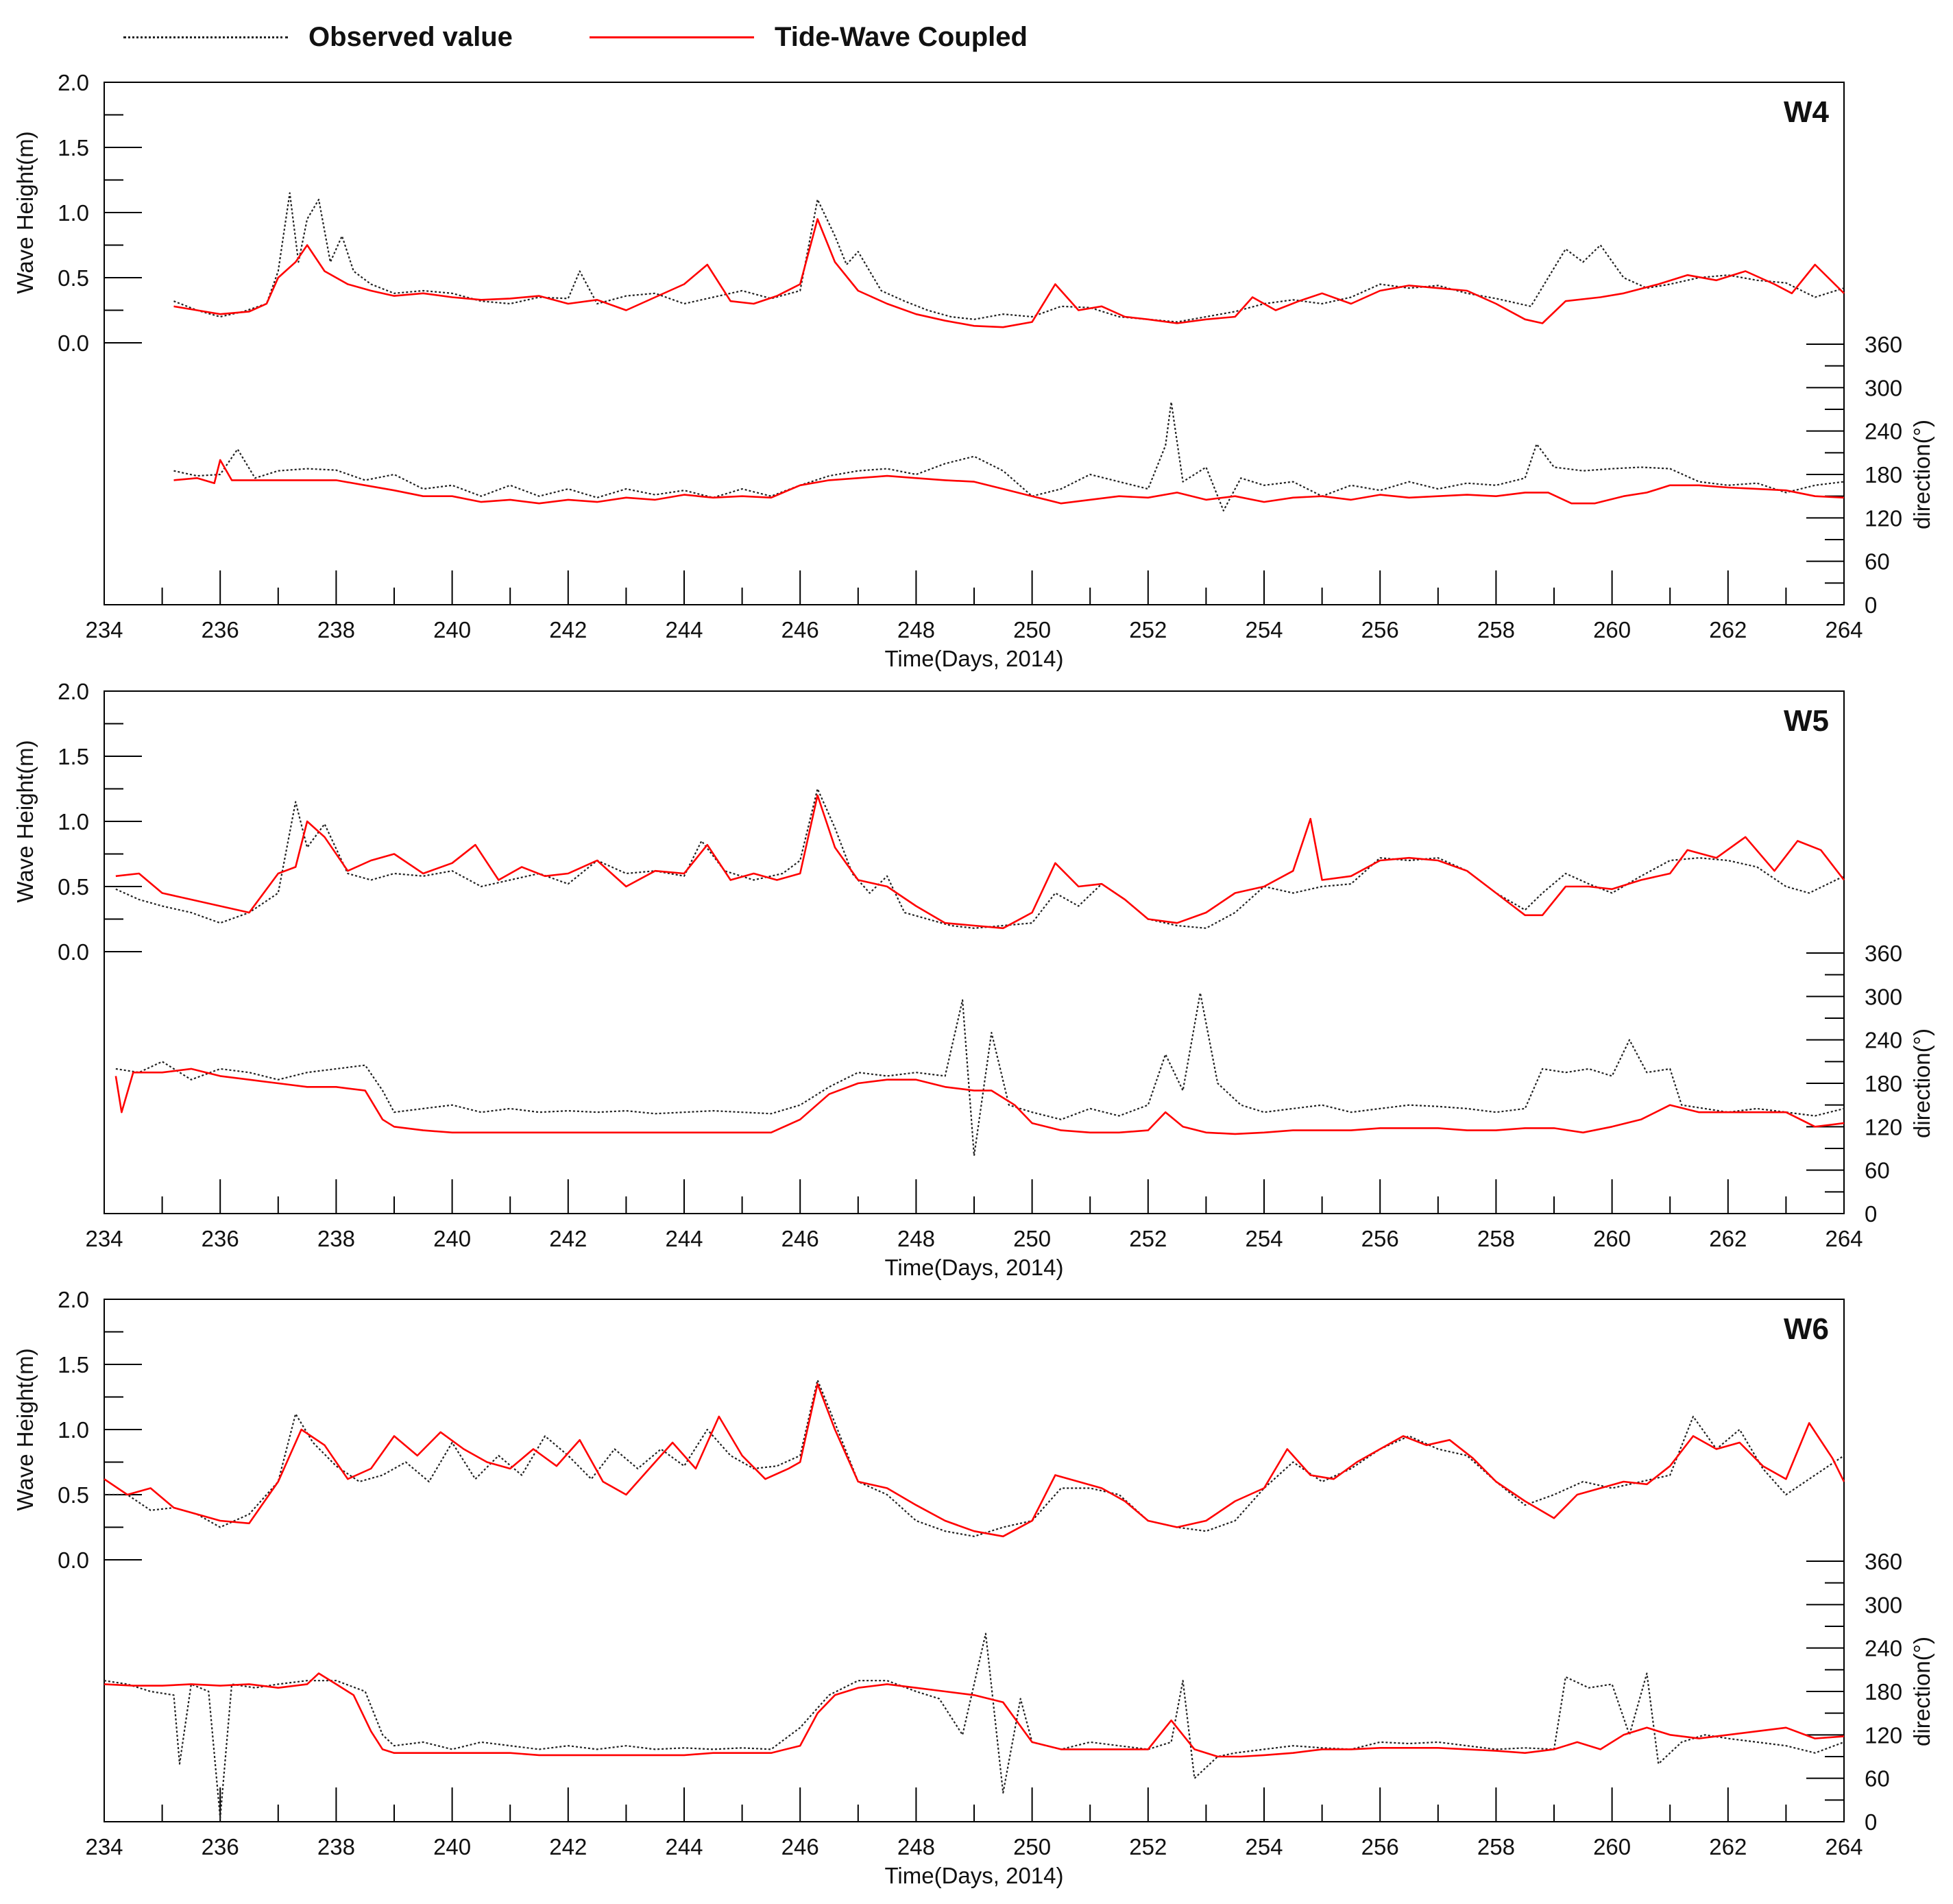 The image size is (1953, 1904). I want to click on legend: Observed value Tide-Wave Coupled, so click(976, 37).